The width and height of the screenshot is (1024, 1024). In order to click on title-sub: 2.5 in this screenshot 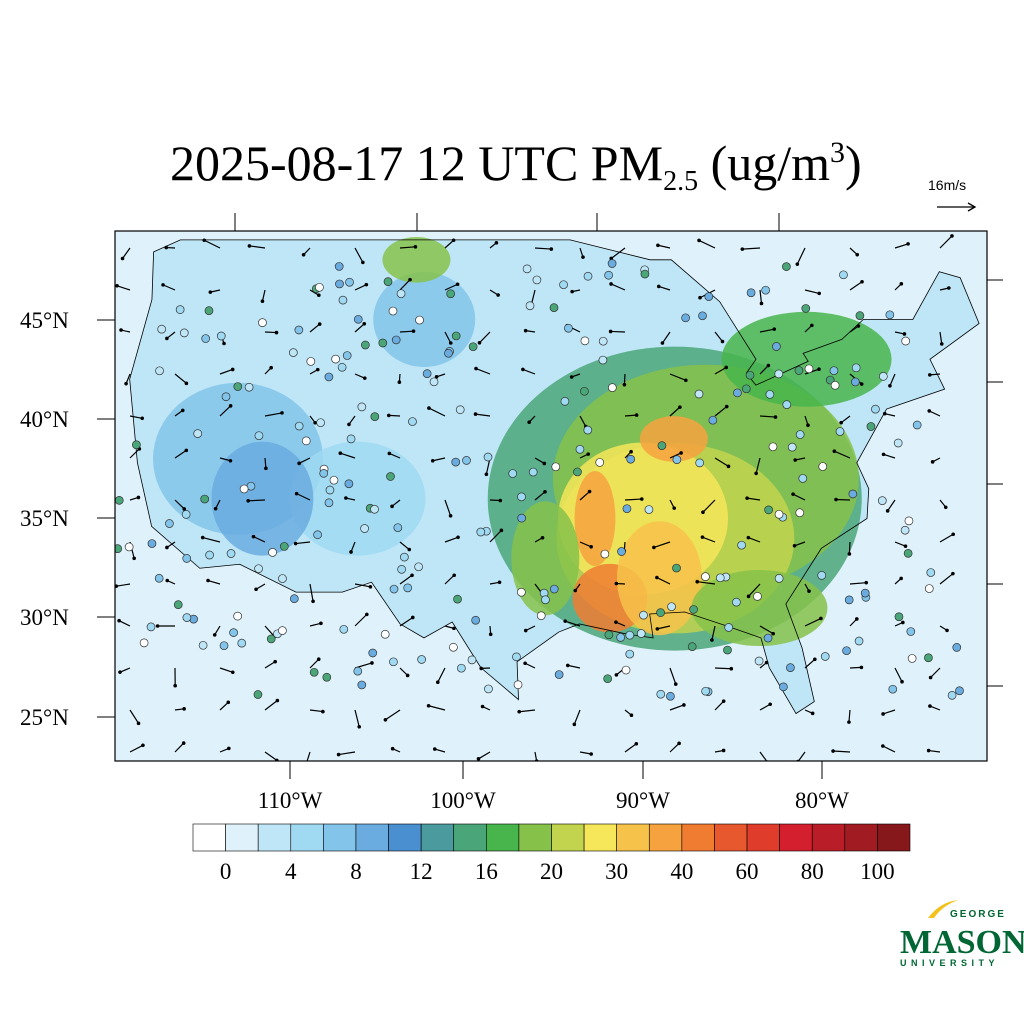, I will do `click(680, 181)`.